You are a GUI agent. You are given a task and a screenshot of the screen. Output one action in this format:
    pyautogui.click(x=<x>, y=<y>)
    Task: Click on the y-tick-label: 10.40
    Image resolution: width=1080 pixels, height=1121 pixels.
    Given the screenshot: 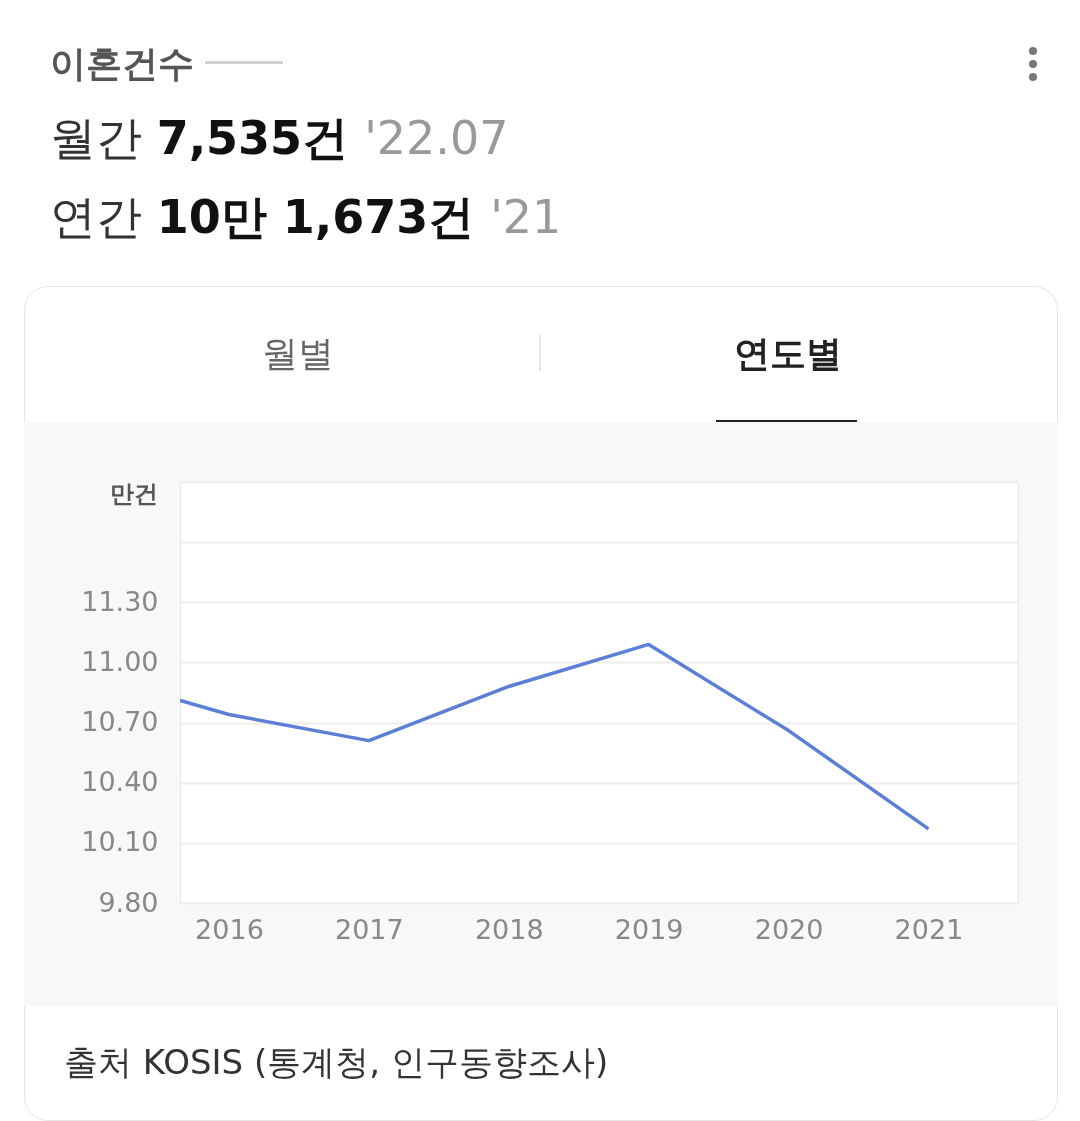 What is the action you would take?
    pyautogui.click(x=120, y=782)
    